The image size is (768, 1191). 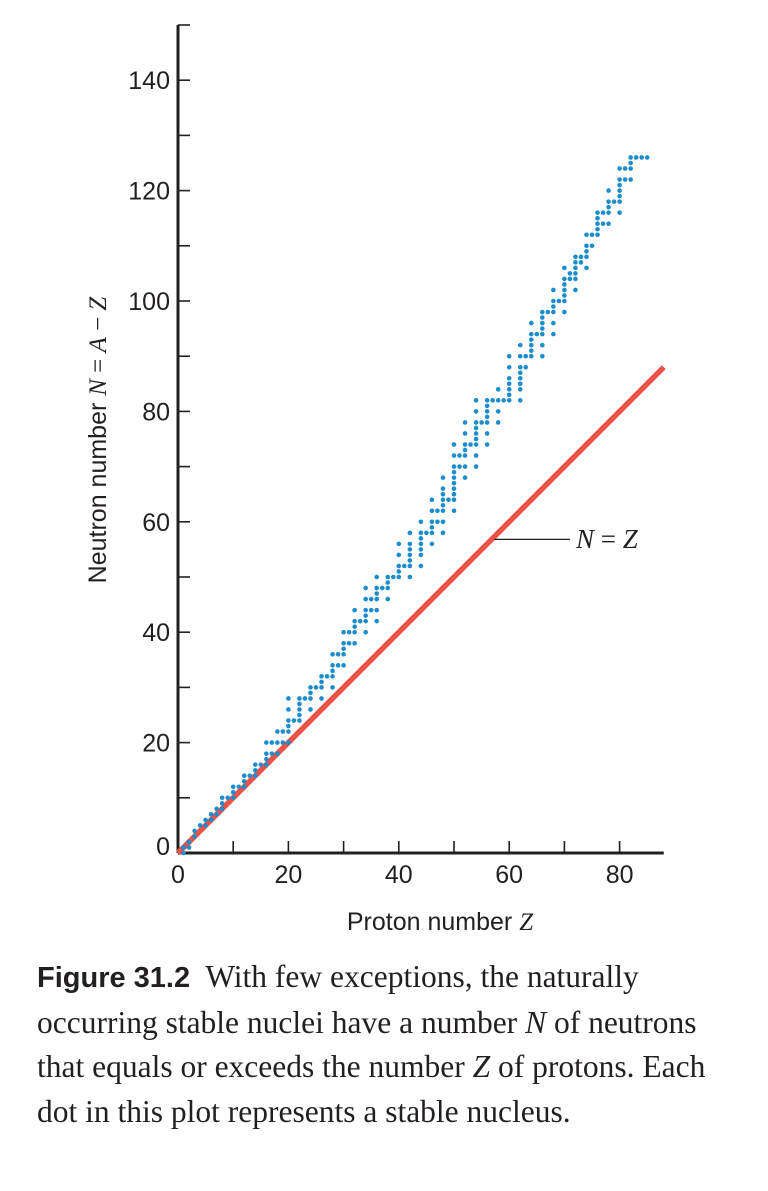 I want to click on x-tick-label: 60, so click(x=509, y=875).